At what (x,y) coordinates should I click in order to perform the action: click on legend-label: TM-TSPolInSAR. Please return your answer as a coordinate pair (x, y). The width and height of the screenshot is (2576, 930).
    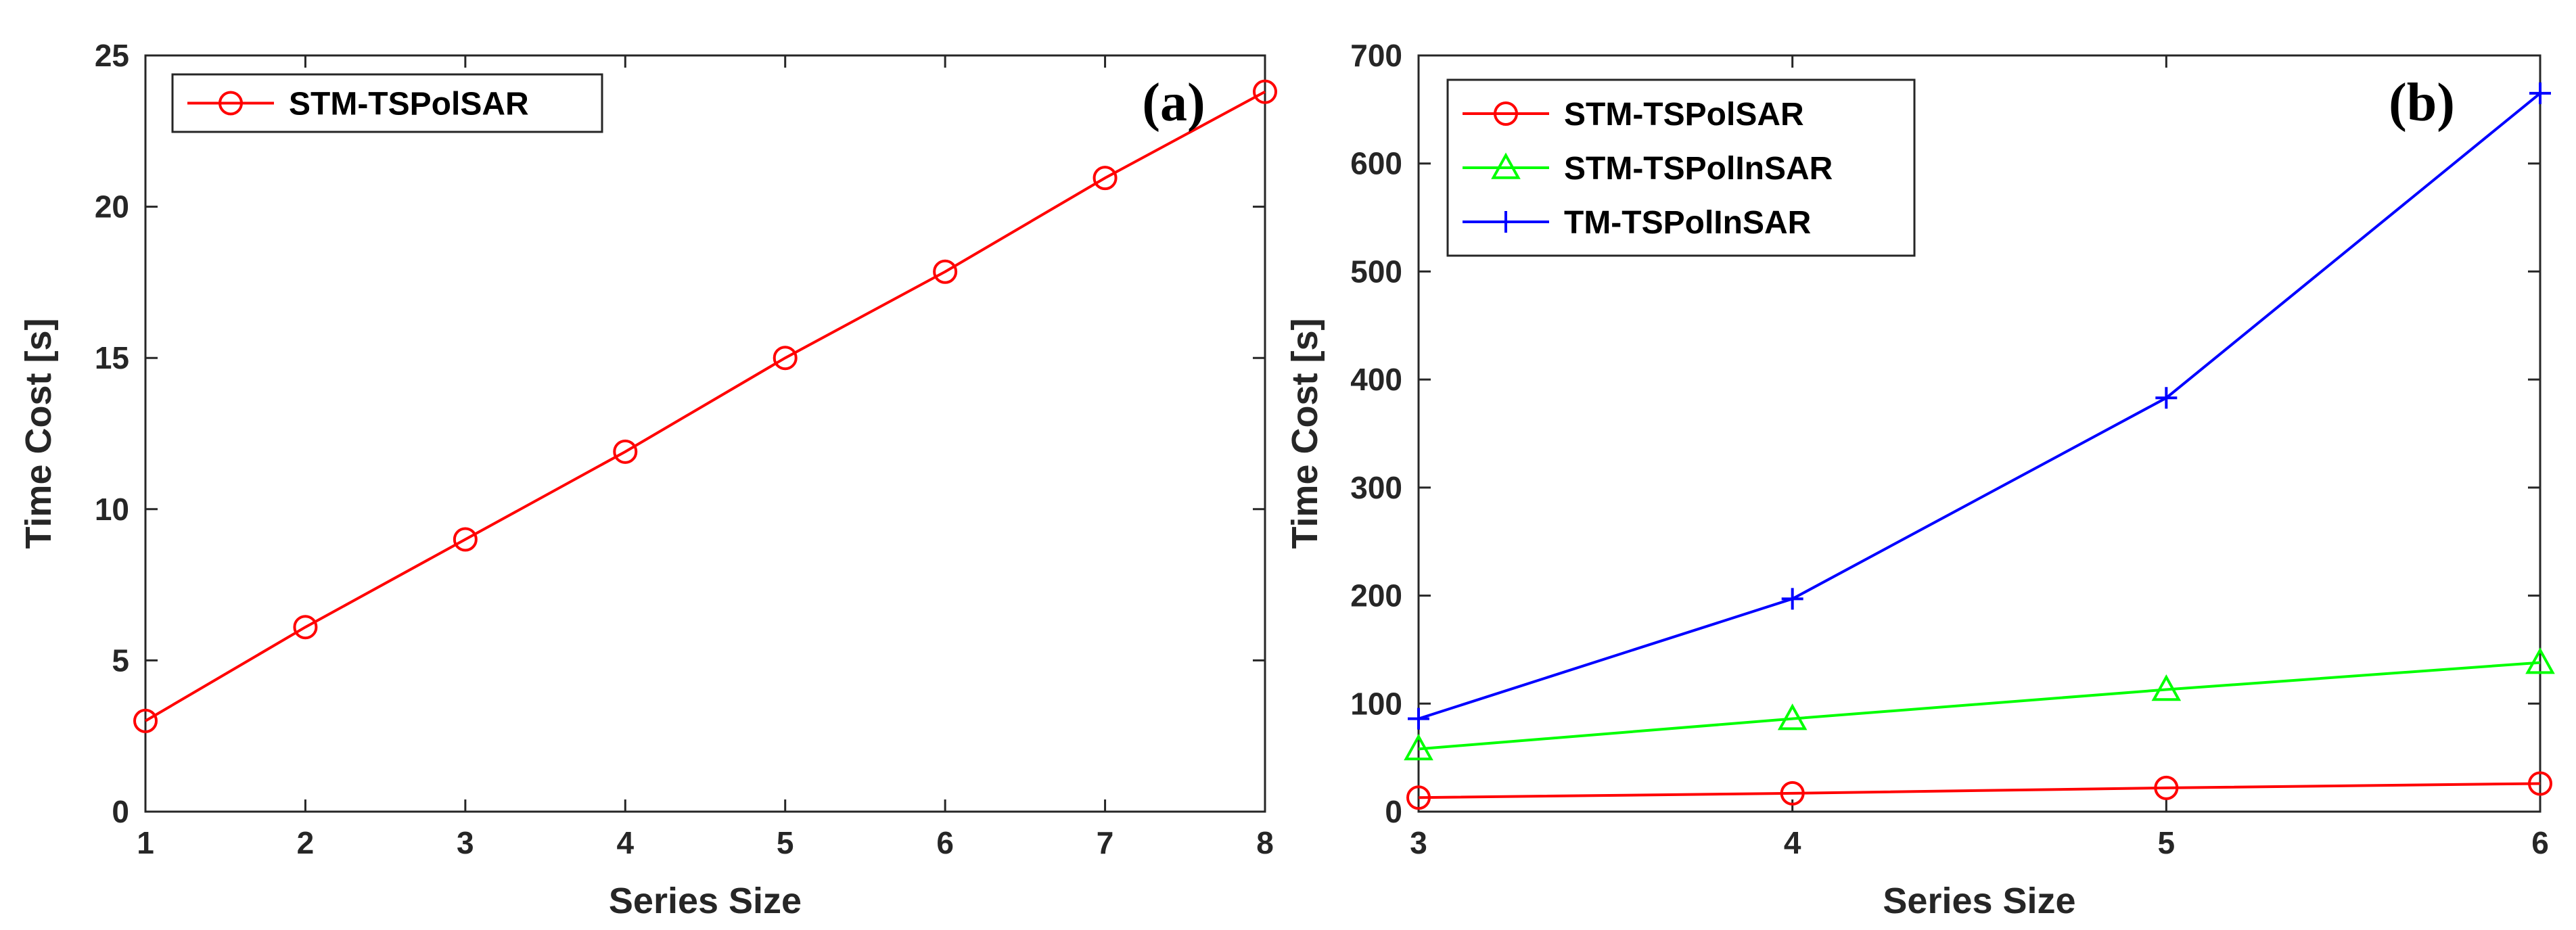
    Looking at the image, I should click on (1687, 223).